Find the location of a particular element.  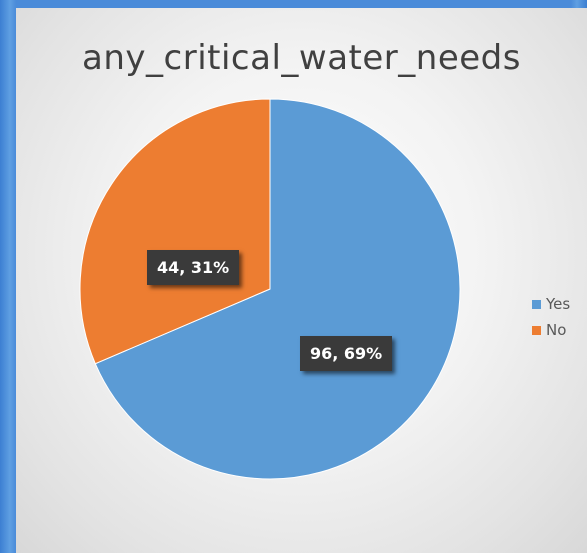

data-label-no: 44, 31% is located at coordinates (193, 267).